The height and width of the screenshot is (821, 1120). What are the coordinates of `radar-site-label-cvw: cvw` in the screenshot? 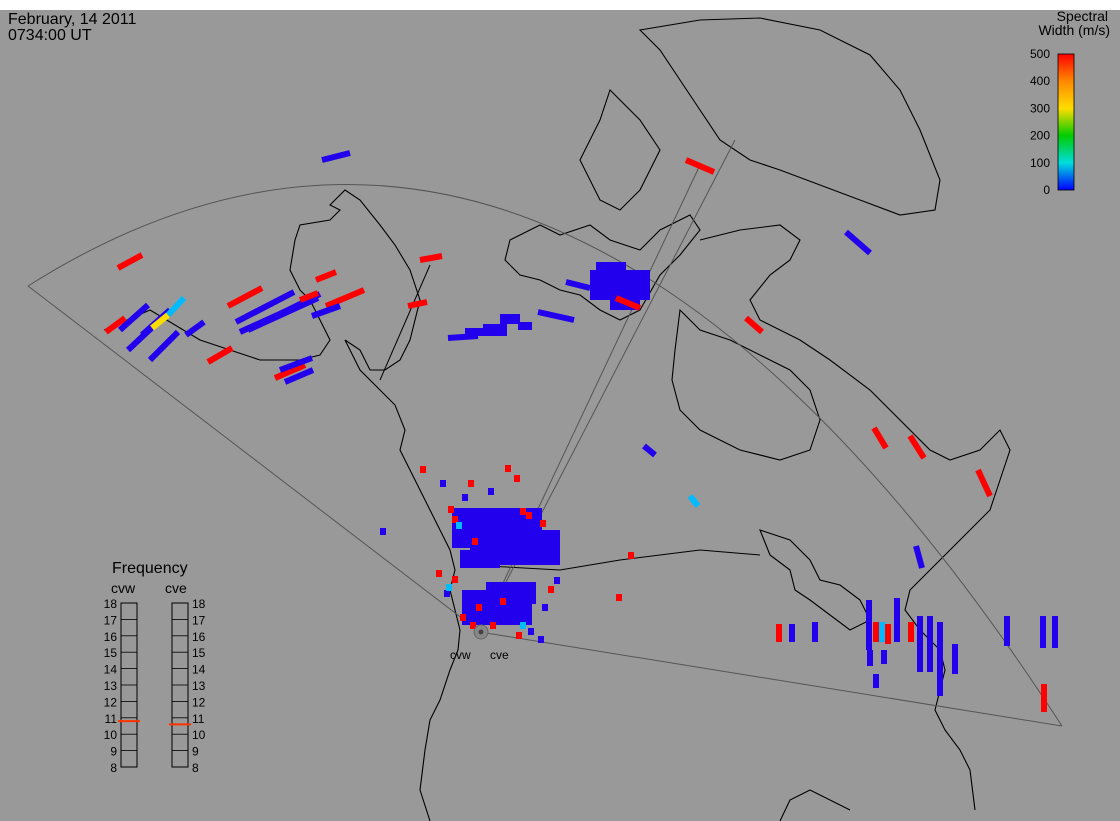 It's located at (460, 655).